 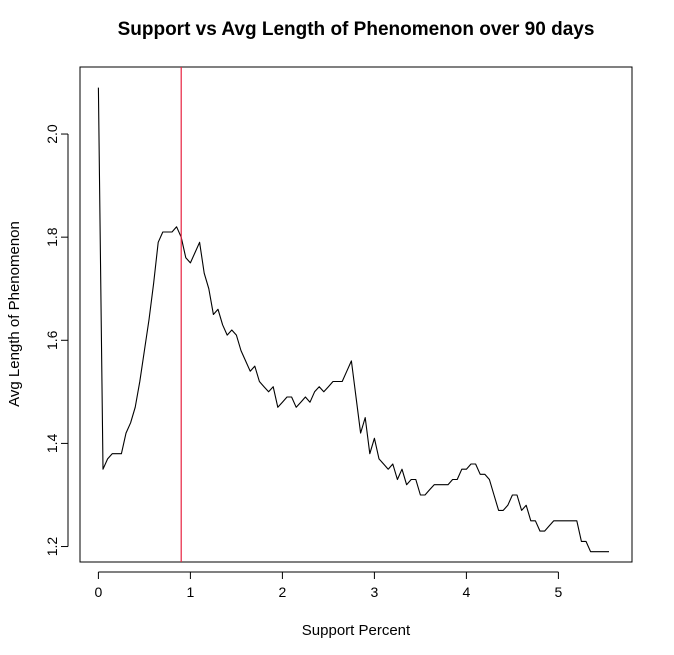 I want to click on y-axis: 1.2 1.4 1.6 1.8 2.0, so click(x=56, y=340).